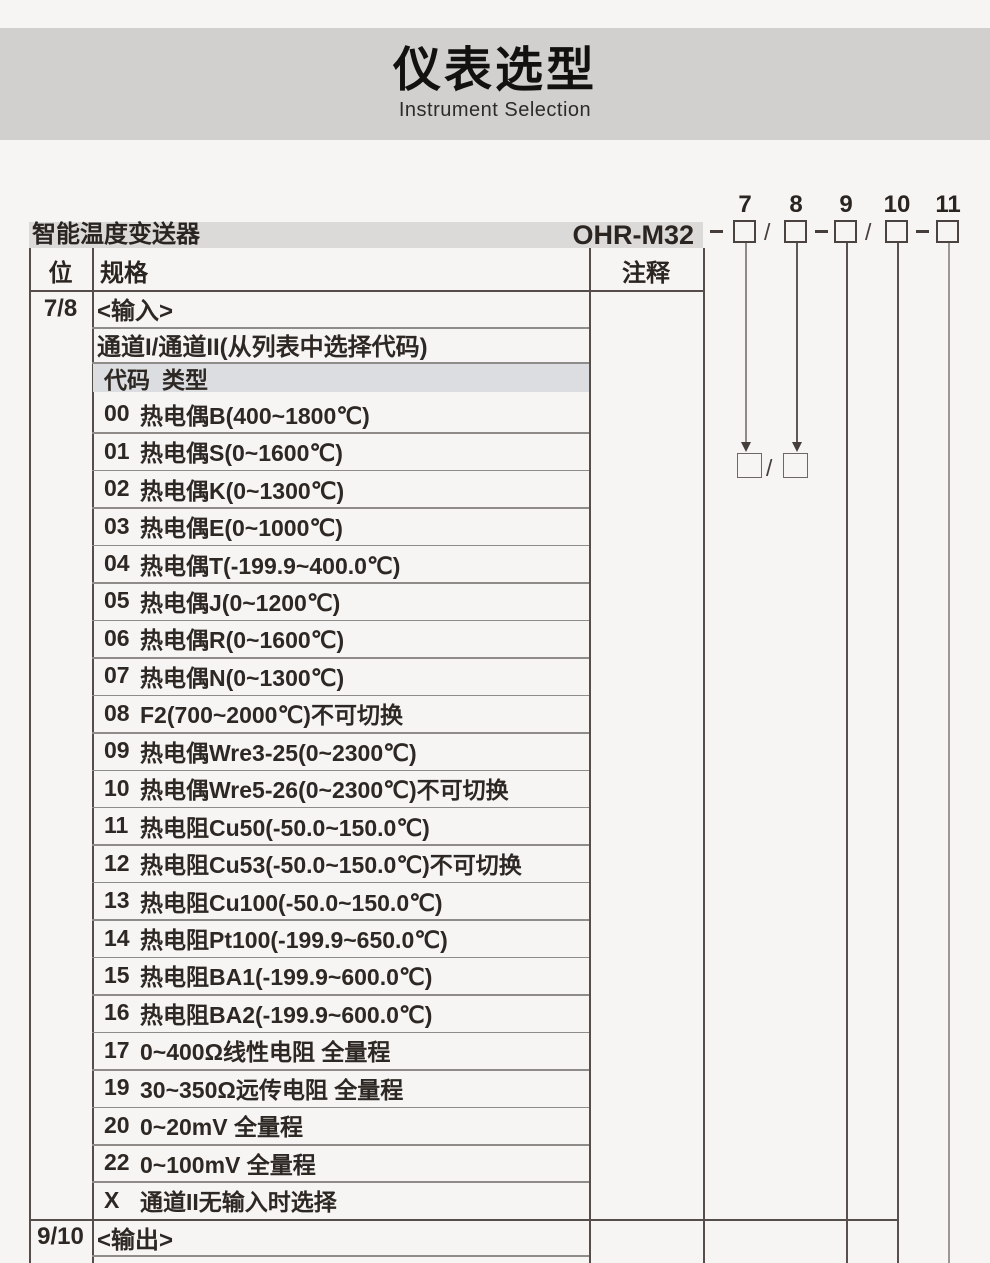 The width and height of the screenshot is (990, 1263). Describe the element at coordinates (117, 900) in the screenshot. I see `code-cell: 13` at that location.